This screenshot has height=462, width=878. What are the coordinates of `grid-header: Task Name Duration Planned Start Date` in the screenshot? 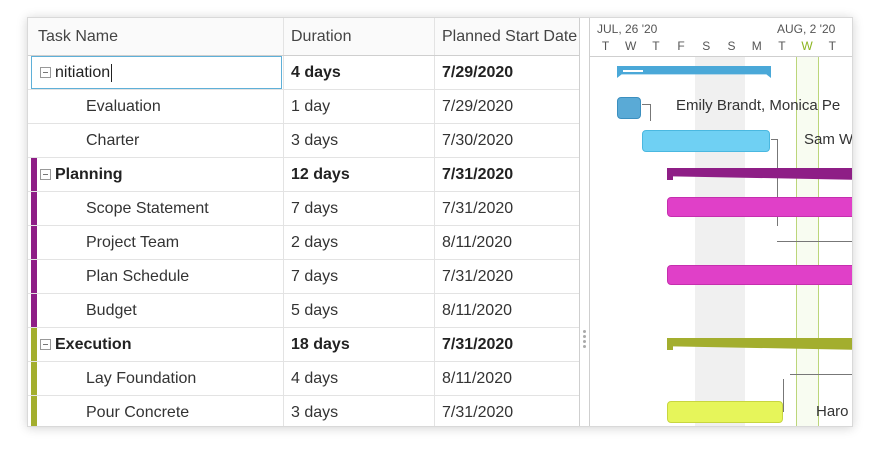 It's located at (303, 37).